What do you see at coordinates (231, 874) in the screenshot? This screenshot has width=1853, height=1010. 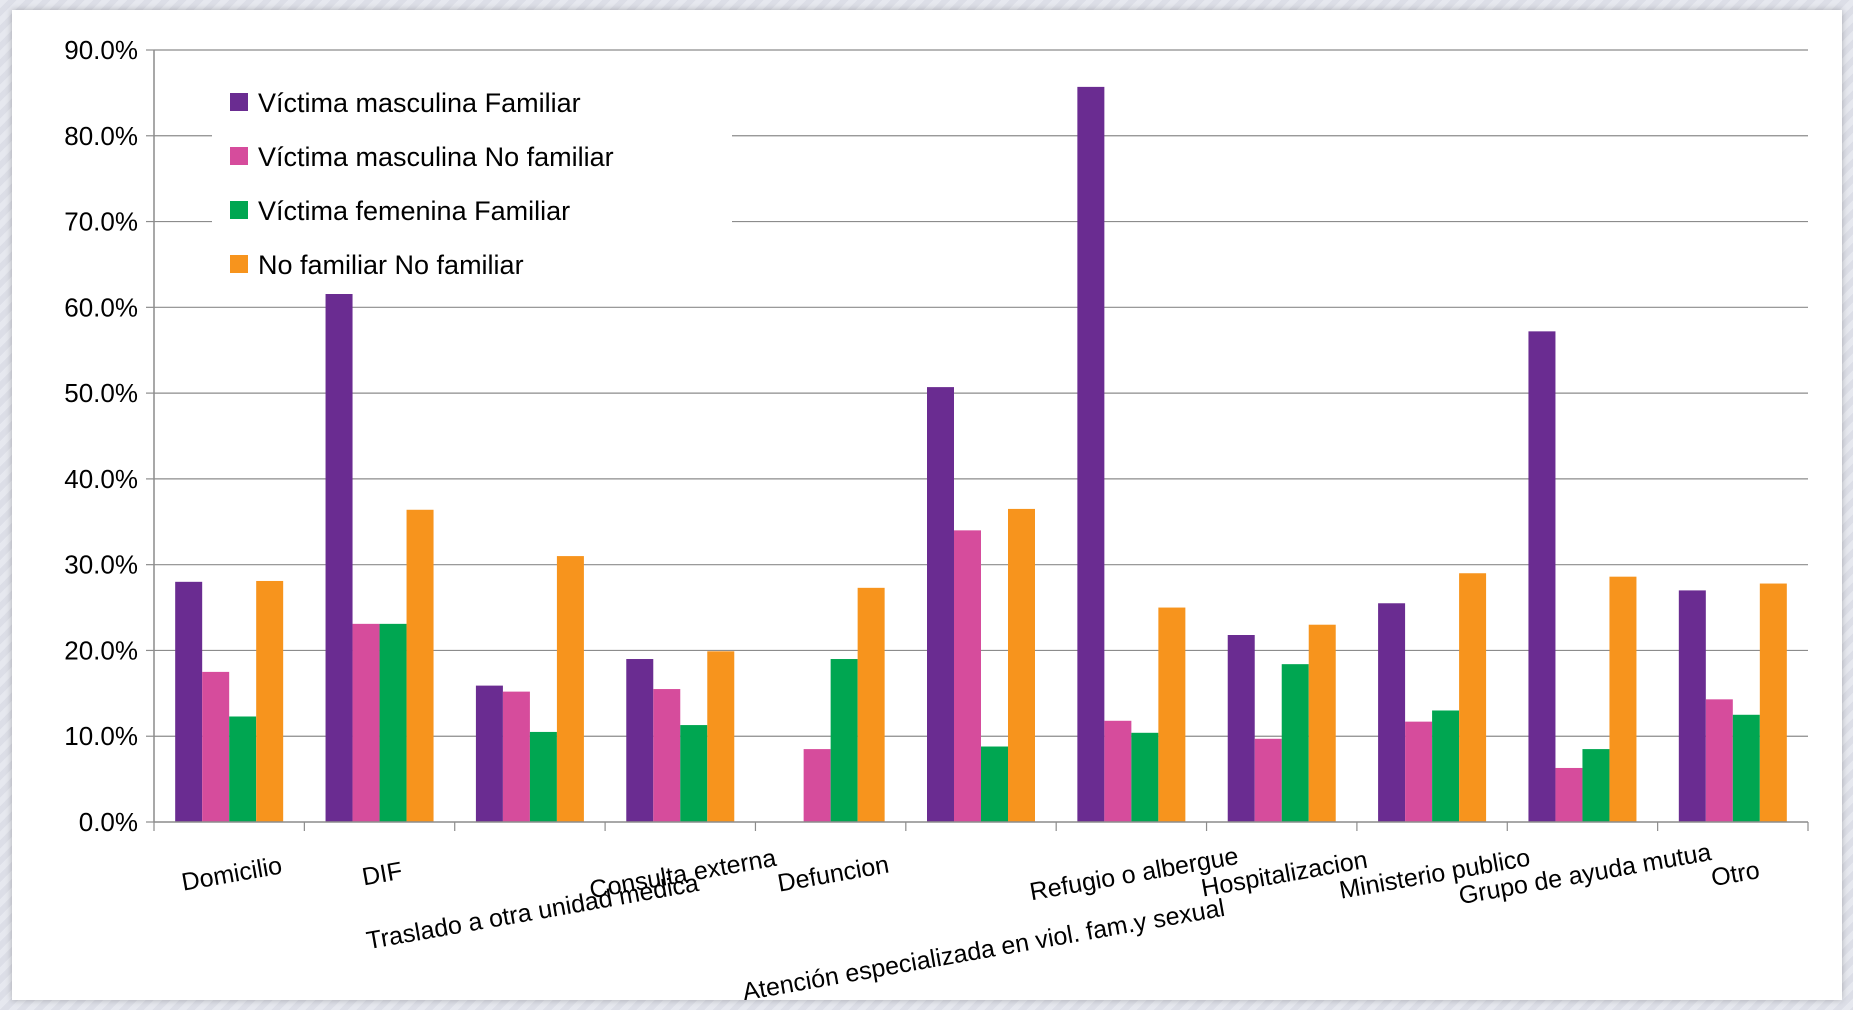 I see `x-tick-label: Domicilio` at bounding box center [231, 874].